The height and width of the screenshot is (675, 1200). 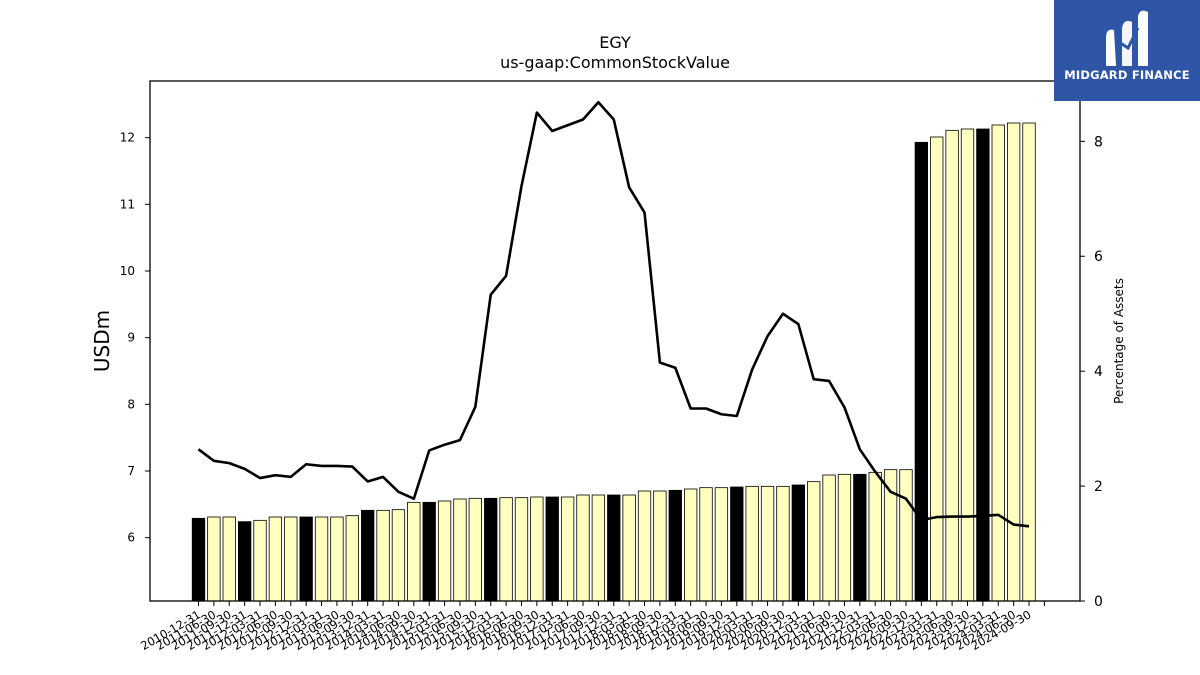 I want to click on chart-title: EGY, so click(x=615, y=42).